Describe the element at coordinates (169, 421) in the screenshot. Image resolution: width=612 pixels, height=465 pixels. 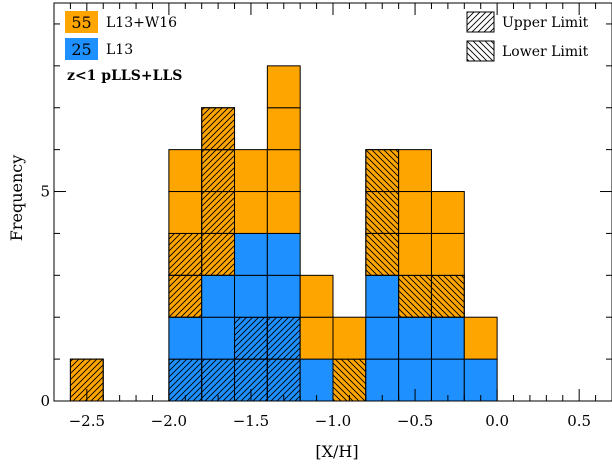
I see `x-tick-label: −2.0` at that location.